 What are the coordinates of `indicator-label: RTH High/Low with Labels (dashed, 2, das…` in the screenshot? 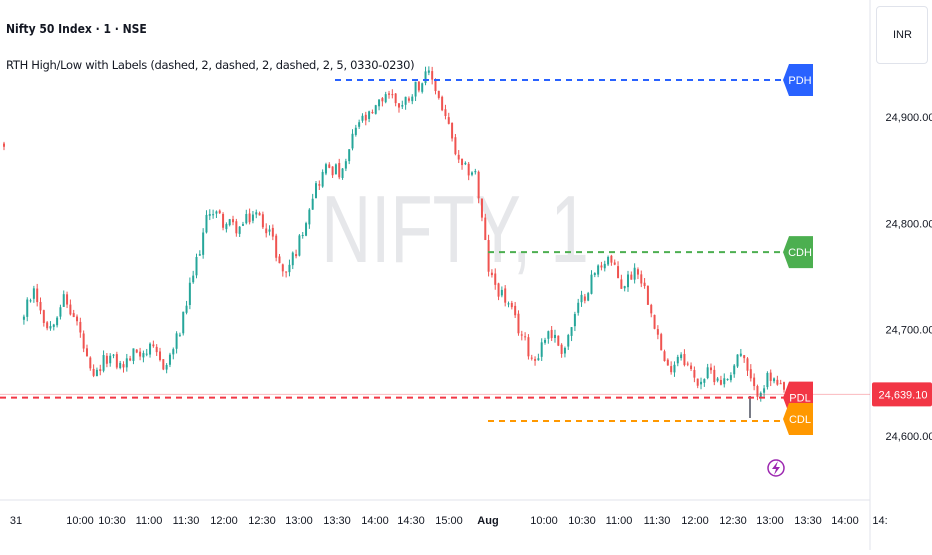 It's located at (210, 65).